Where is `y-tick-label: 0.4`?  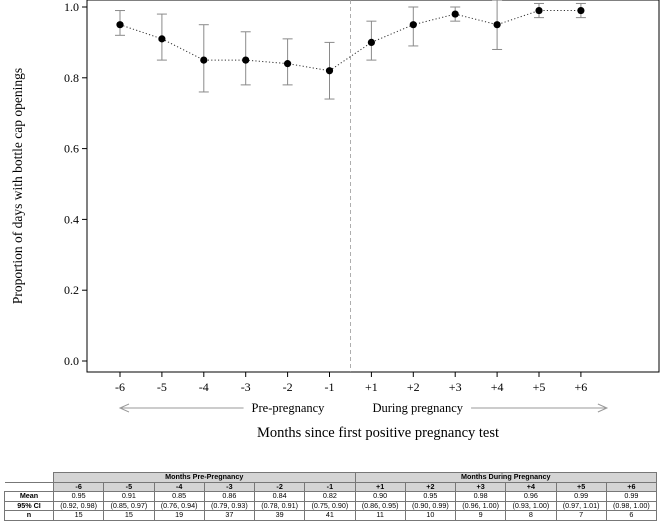
y-tick-label: 0.4 is located at coordinates (71, 219).